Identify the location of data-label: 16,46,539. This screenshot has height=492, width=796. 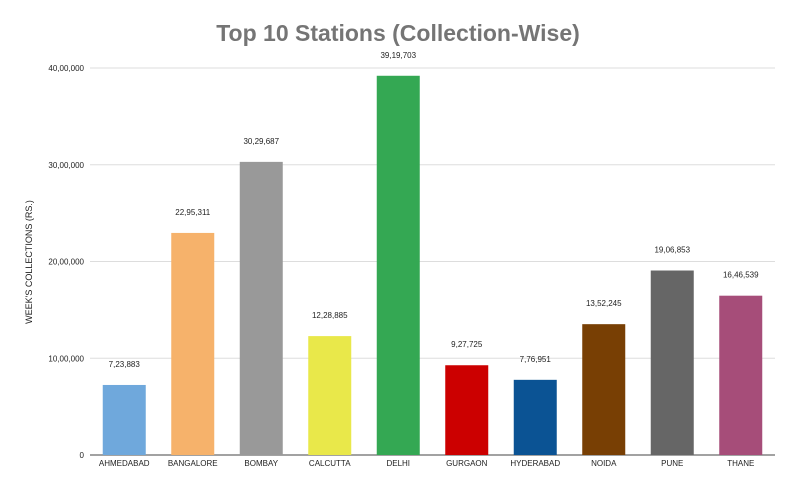
(741, 275).